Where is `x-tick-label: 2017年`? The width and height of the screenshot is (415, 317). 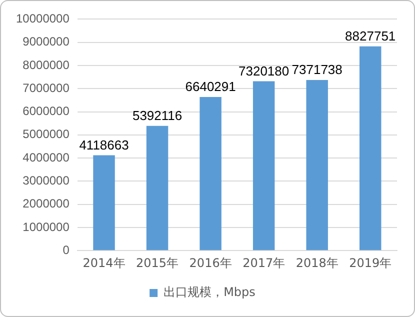
x-tick-label: 2017年 is located at coordinates (264, 263).